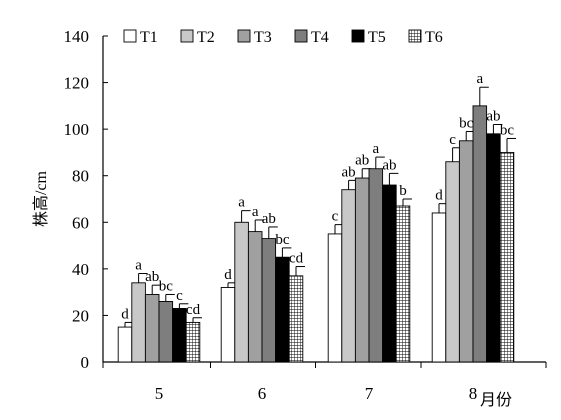  I want to click on y-tick-label: 60, so click(80, 222).